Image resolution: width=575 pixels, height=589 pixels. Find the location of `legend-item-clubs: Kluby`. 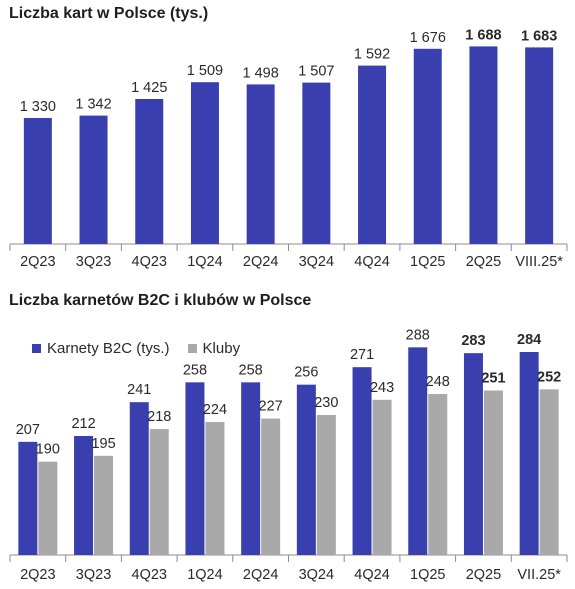

legend-item-clubs: Kluby is located at coordinates (214, 348).